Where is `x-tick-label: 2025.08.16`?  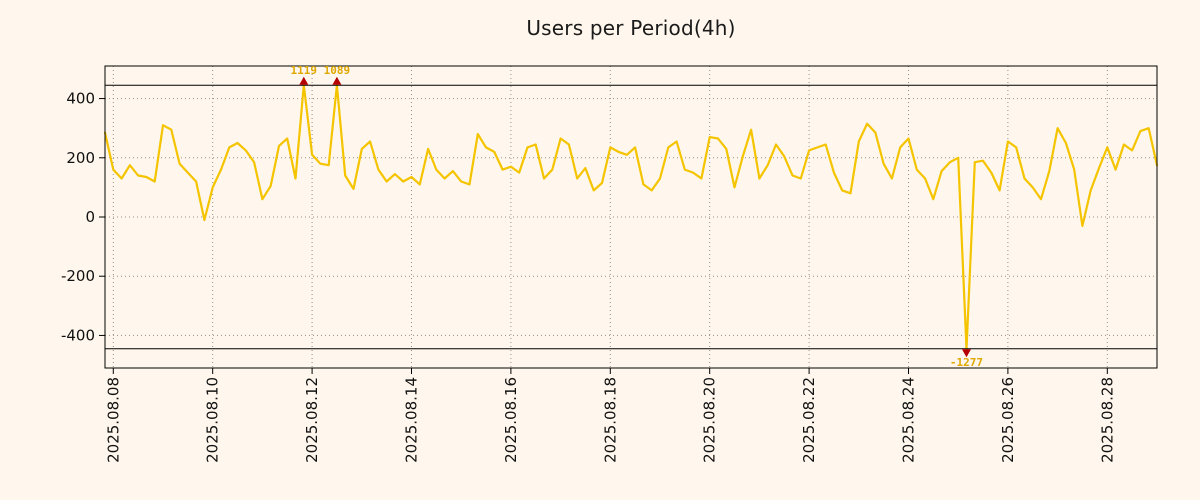 x-tick-label: 2025.08.16 is located at coordinates (511, 420).